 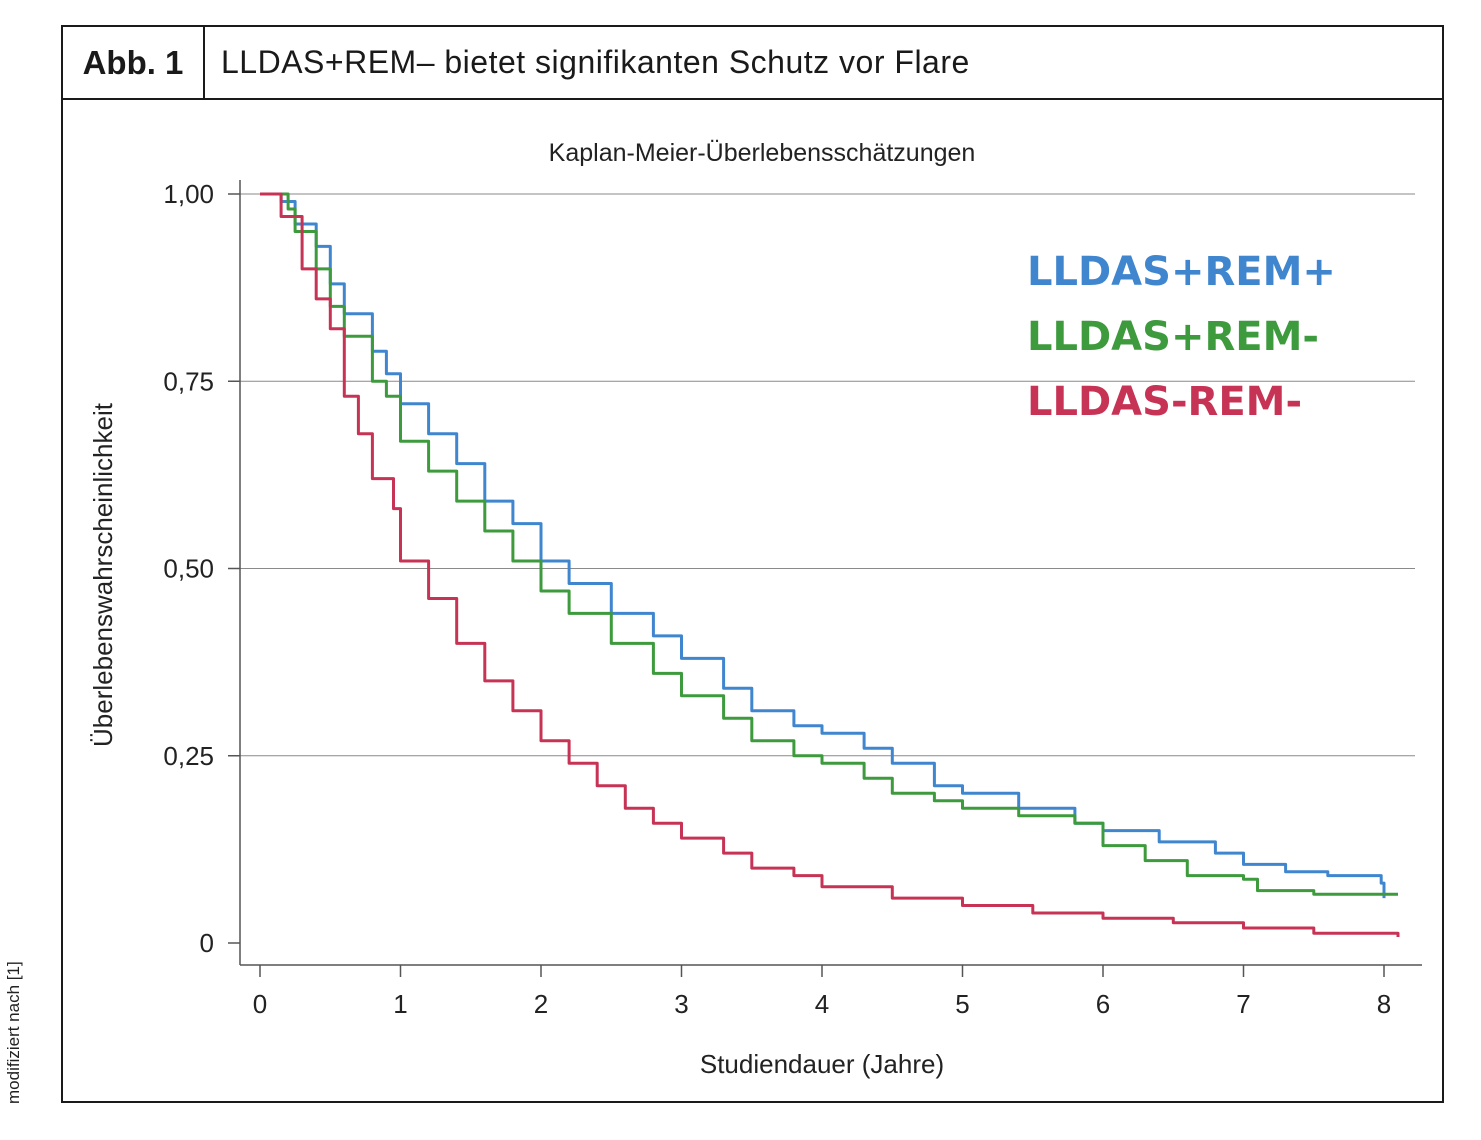 What do you see at coordinates (681, 1004) in the screenshot?
I see `x-tick-label: 3` at bounding box center [681, 1004].